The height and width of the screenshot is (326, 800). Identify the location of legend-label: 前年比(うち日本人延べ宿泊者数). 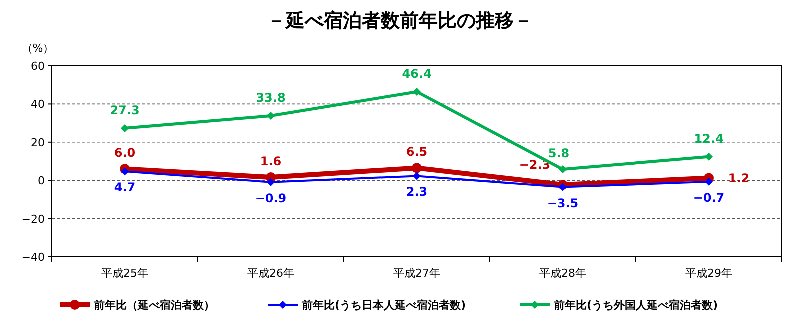
(383, 305).